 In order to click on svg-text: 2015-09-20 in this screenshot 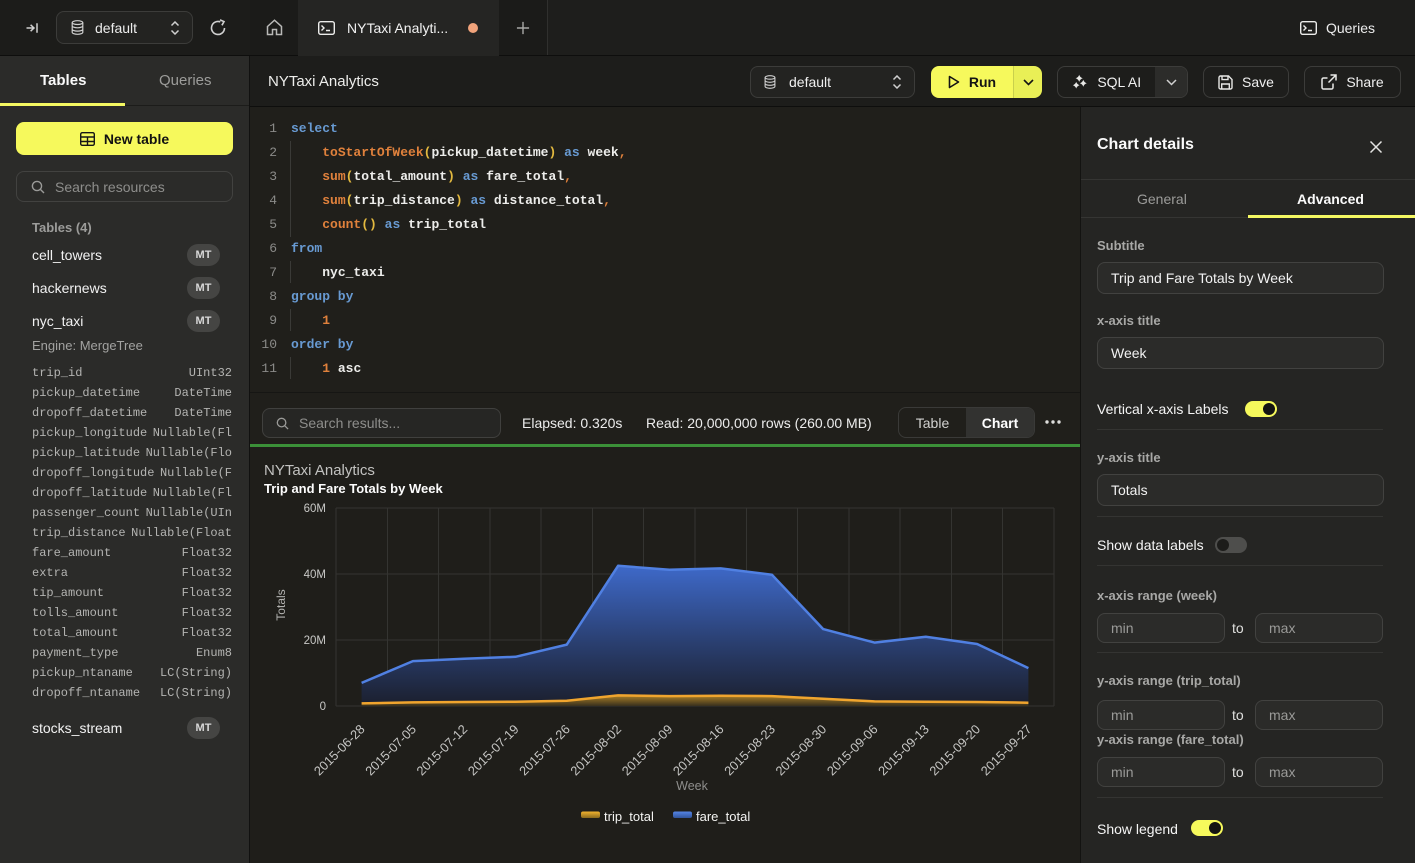, I will do `click(954, 750)`.